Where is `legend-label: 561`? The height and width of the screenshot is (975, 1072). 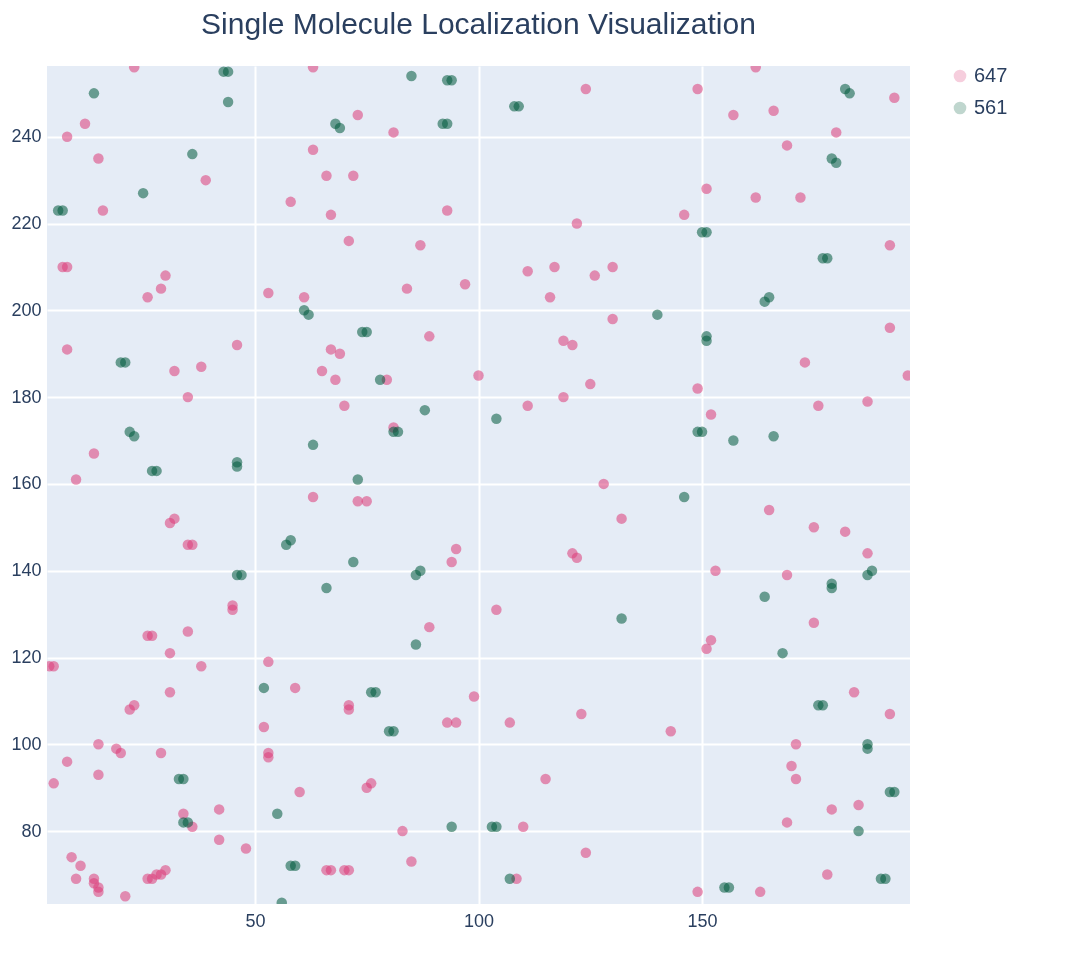 legend-label: 561 is located at coordinates (991, 107).